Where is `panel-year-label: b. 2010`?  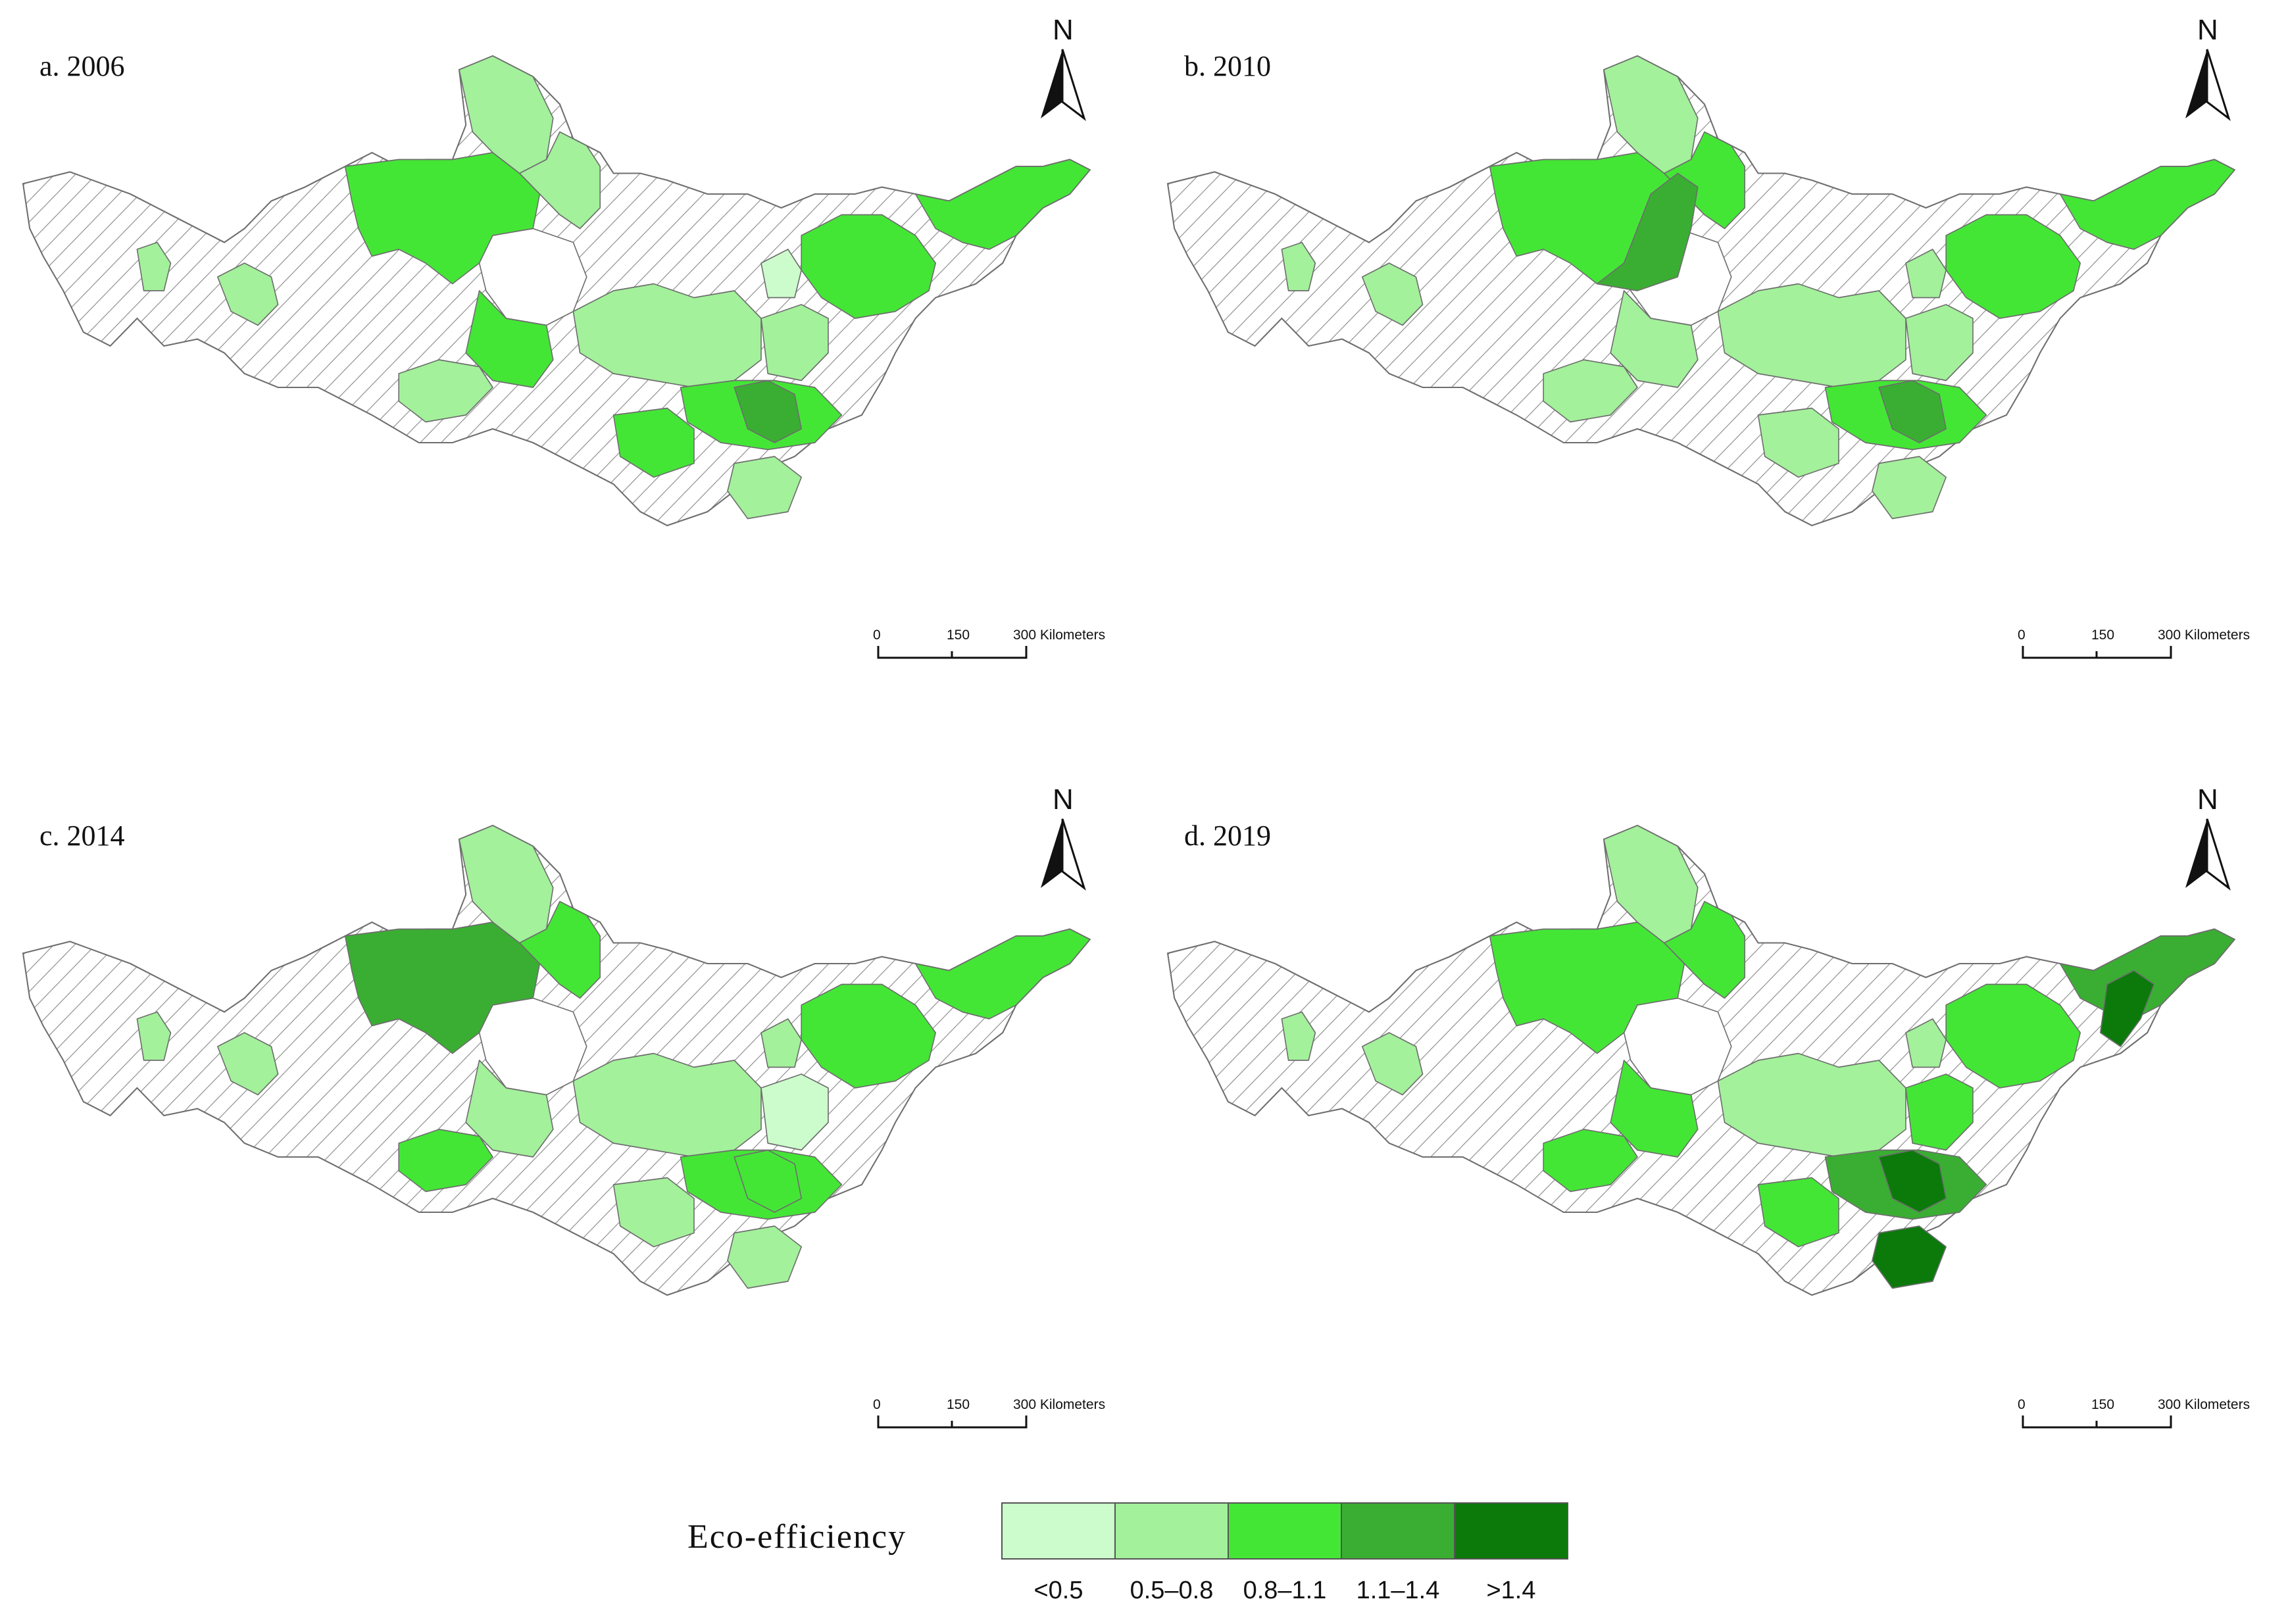 panel-year-label: b. 2010 is located at coordinates (1227, 66).